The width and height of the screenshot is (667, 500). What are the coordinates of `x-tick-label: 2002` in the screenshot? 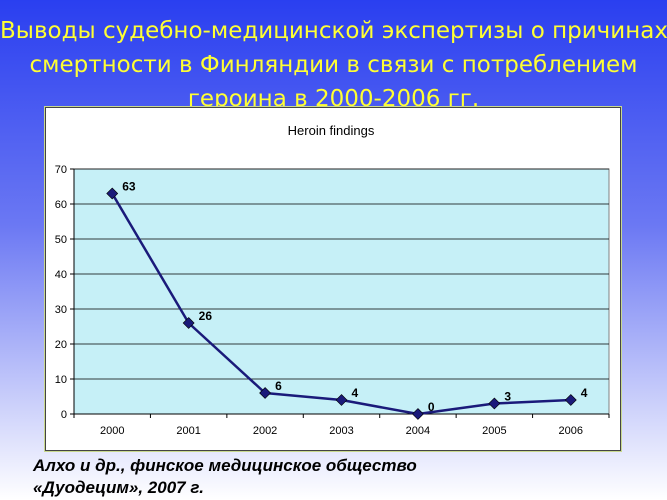 It's located at (265, 431).